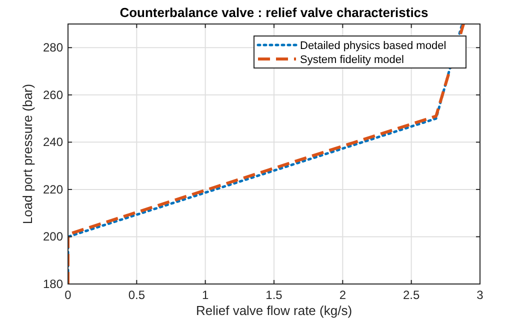 The height and width of the screenshot is (320, 532). Describe the element at coordinates (53, 142) in the screenshot. I see `y-tick-label: 240` at that location.